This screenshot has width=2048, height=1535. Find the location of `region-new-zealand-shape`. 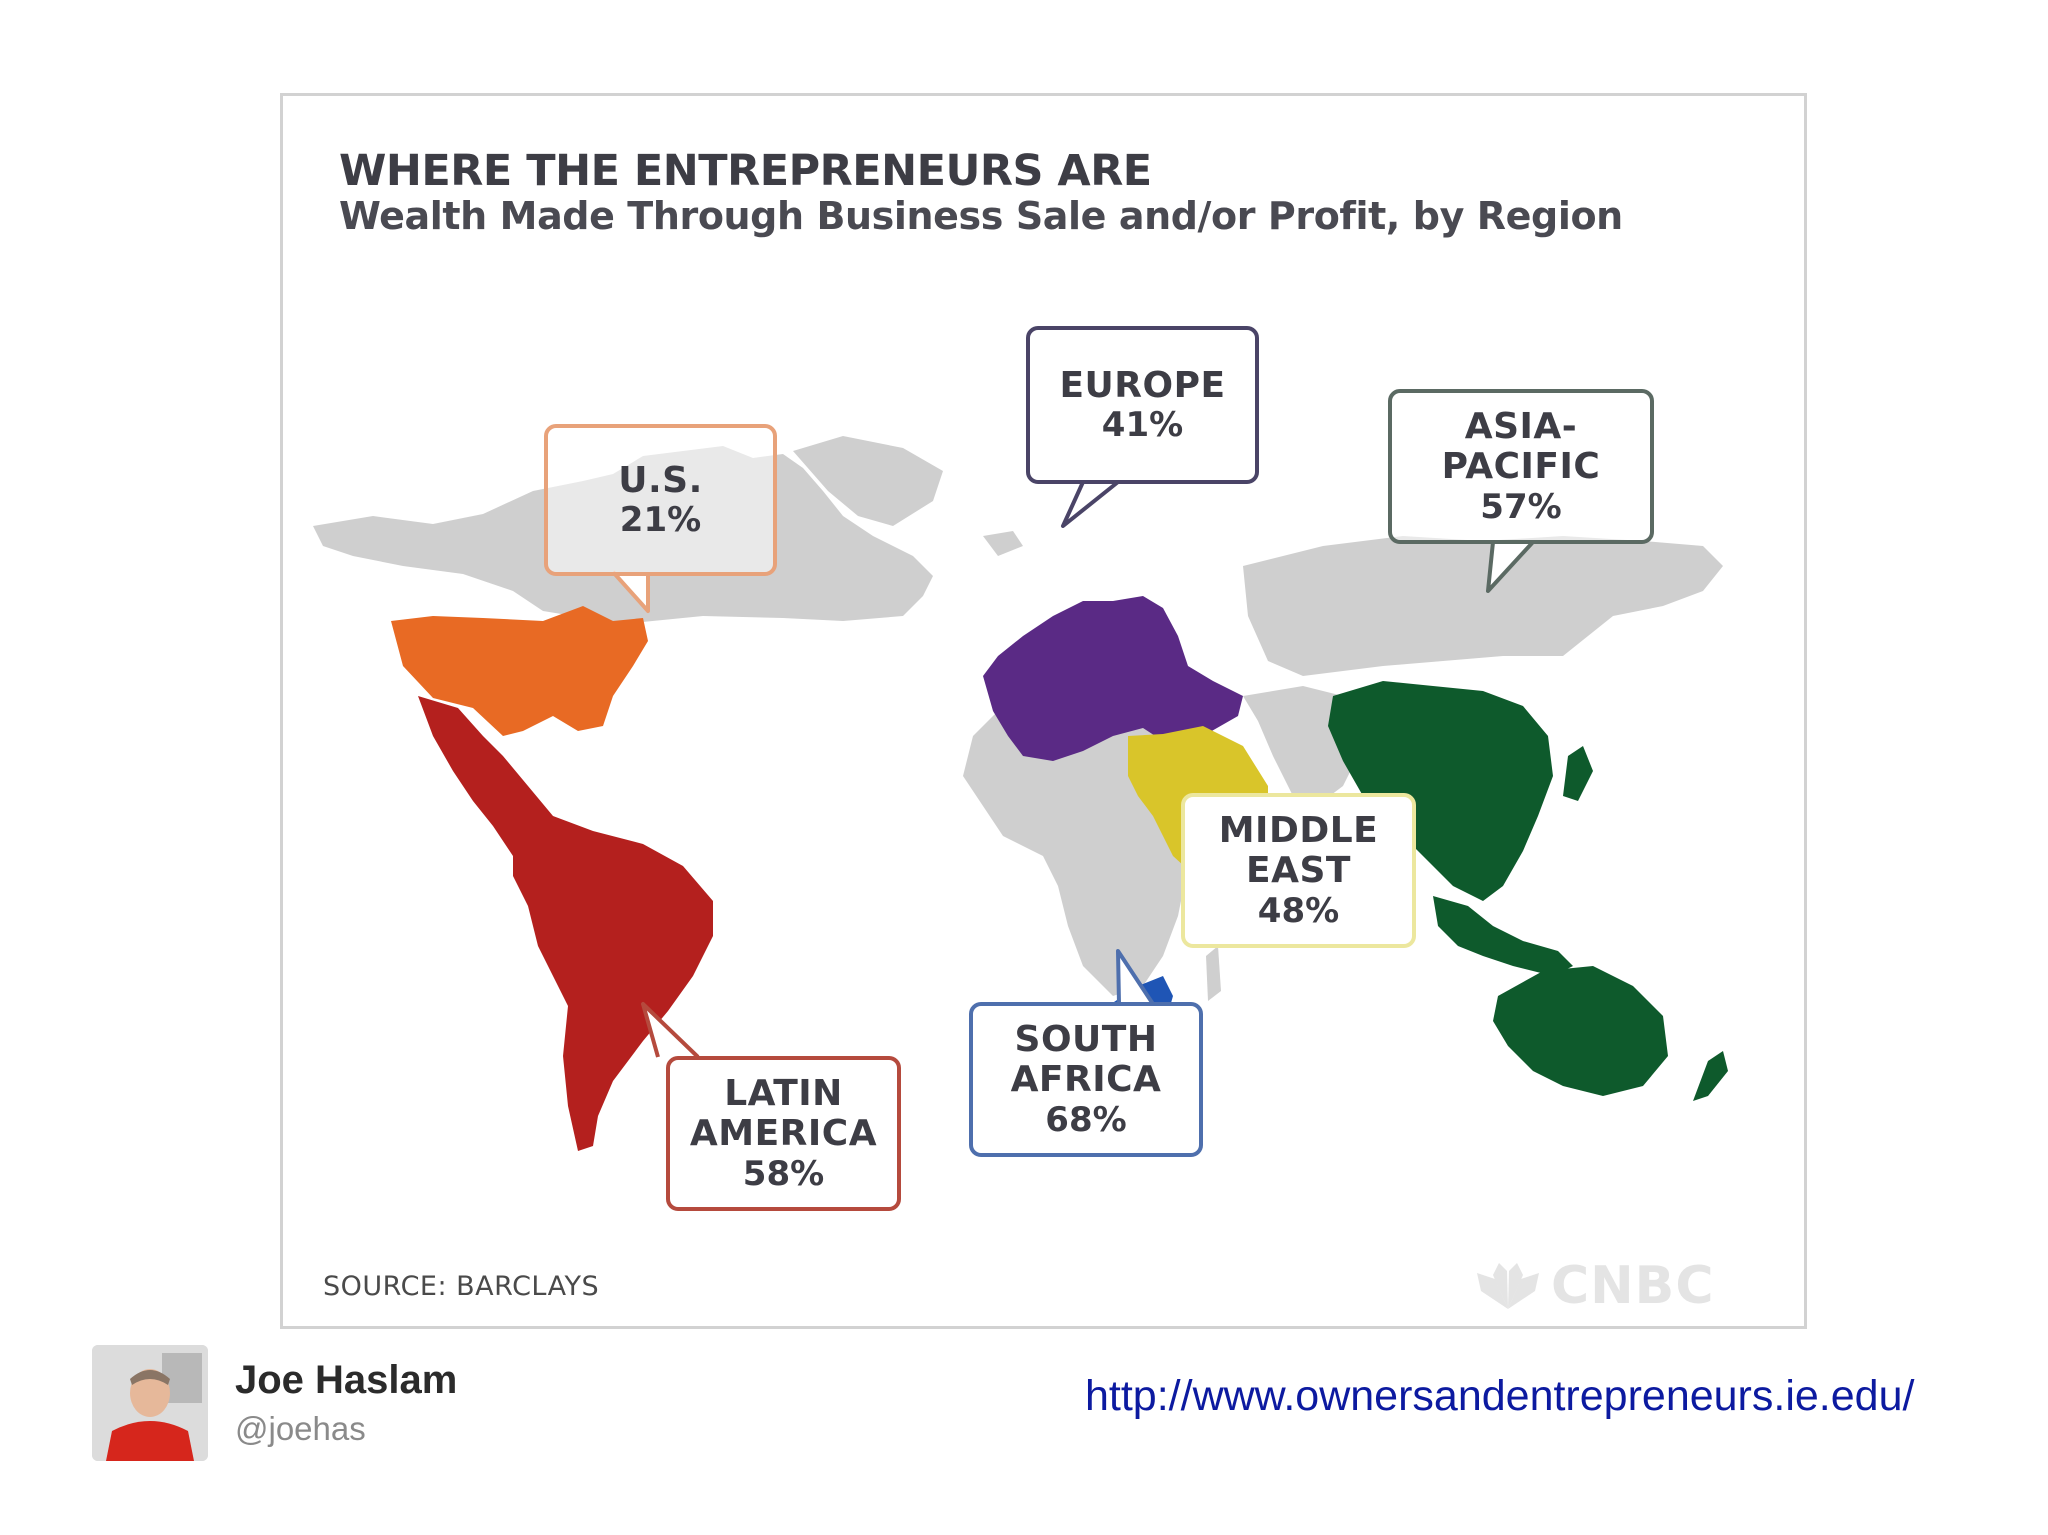

region-new-zealand-shape is located at coordinates (1710, 1076).